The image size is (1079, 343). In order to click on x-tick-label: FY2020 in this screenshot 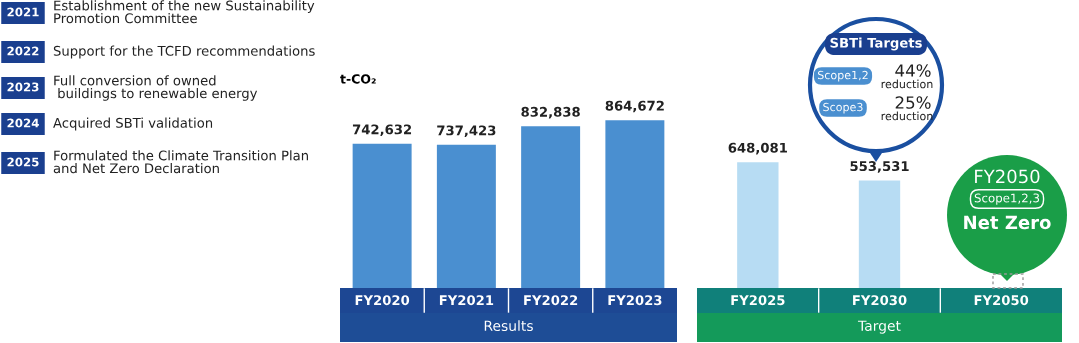, I will do `click(382, 300)`.